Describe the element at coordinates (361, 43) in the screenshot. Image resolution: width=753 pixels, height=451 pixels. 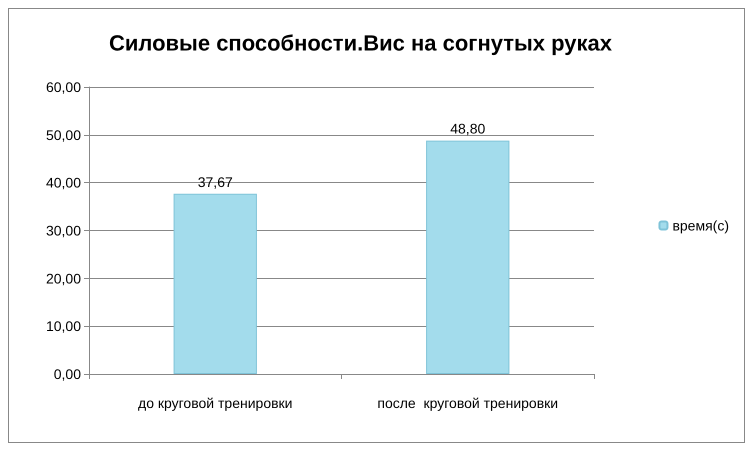
I see `chart-title: Силовые способности.Вис на согнутых руках` at that location.